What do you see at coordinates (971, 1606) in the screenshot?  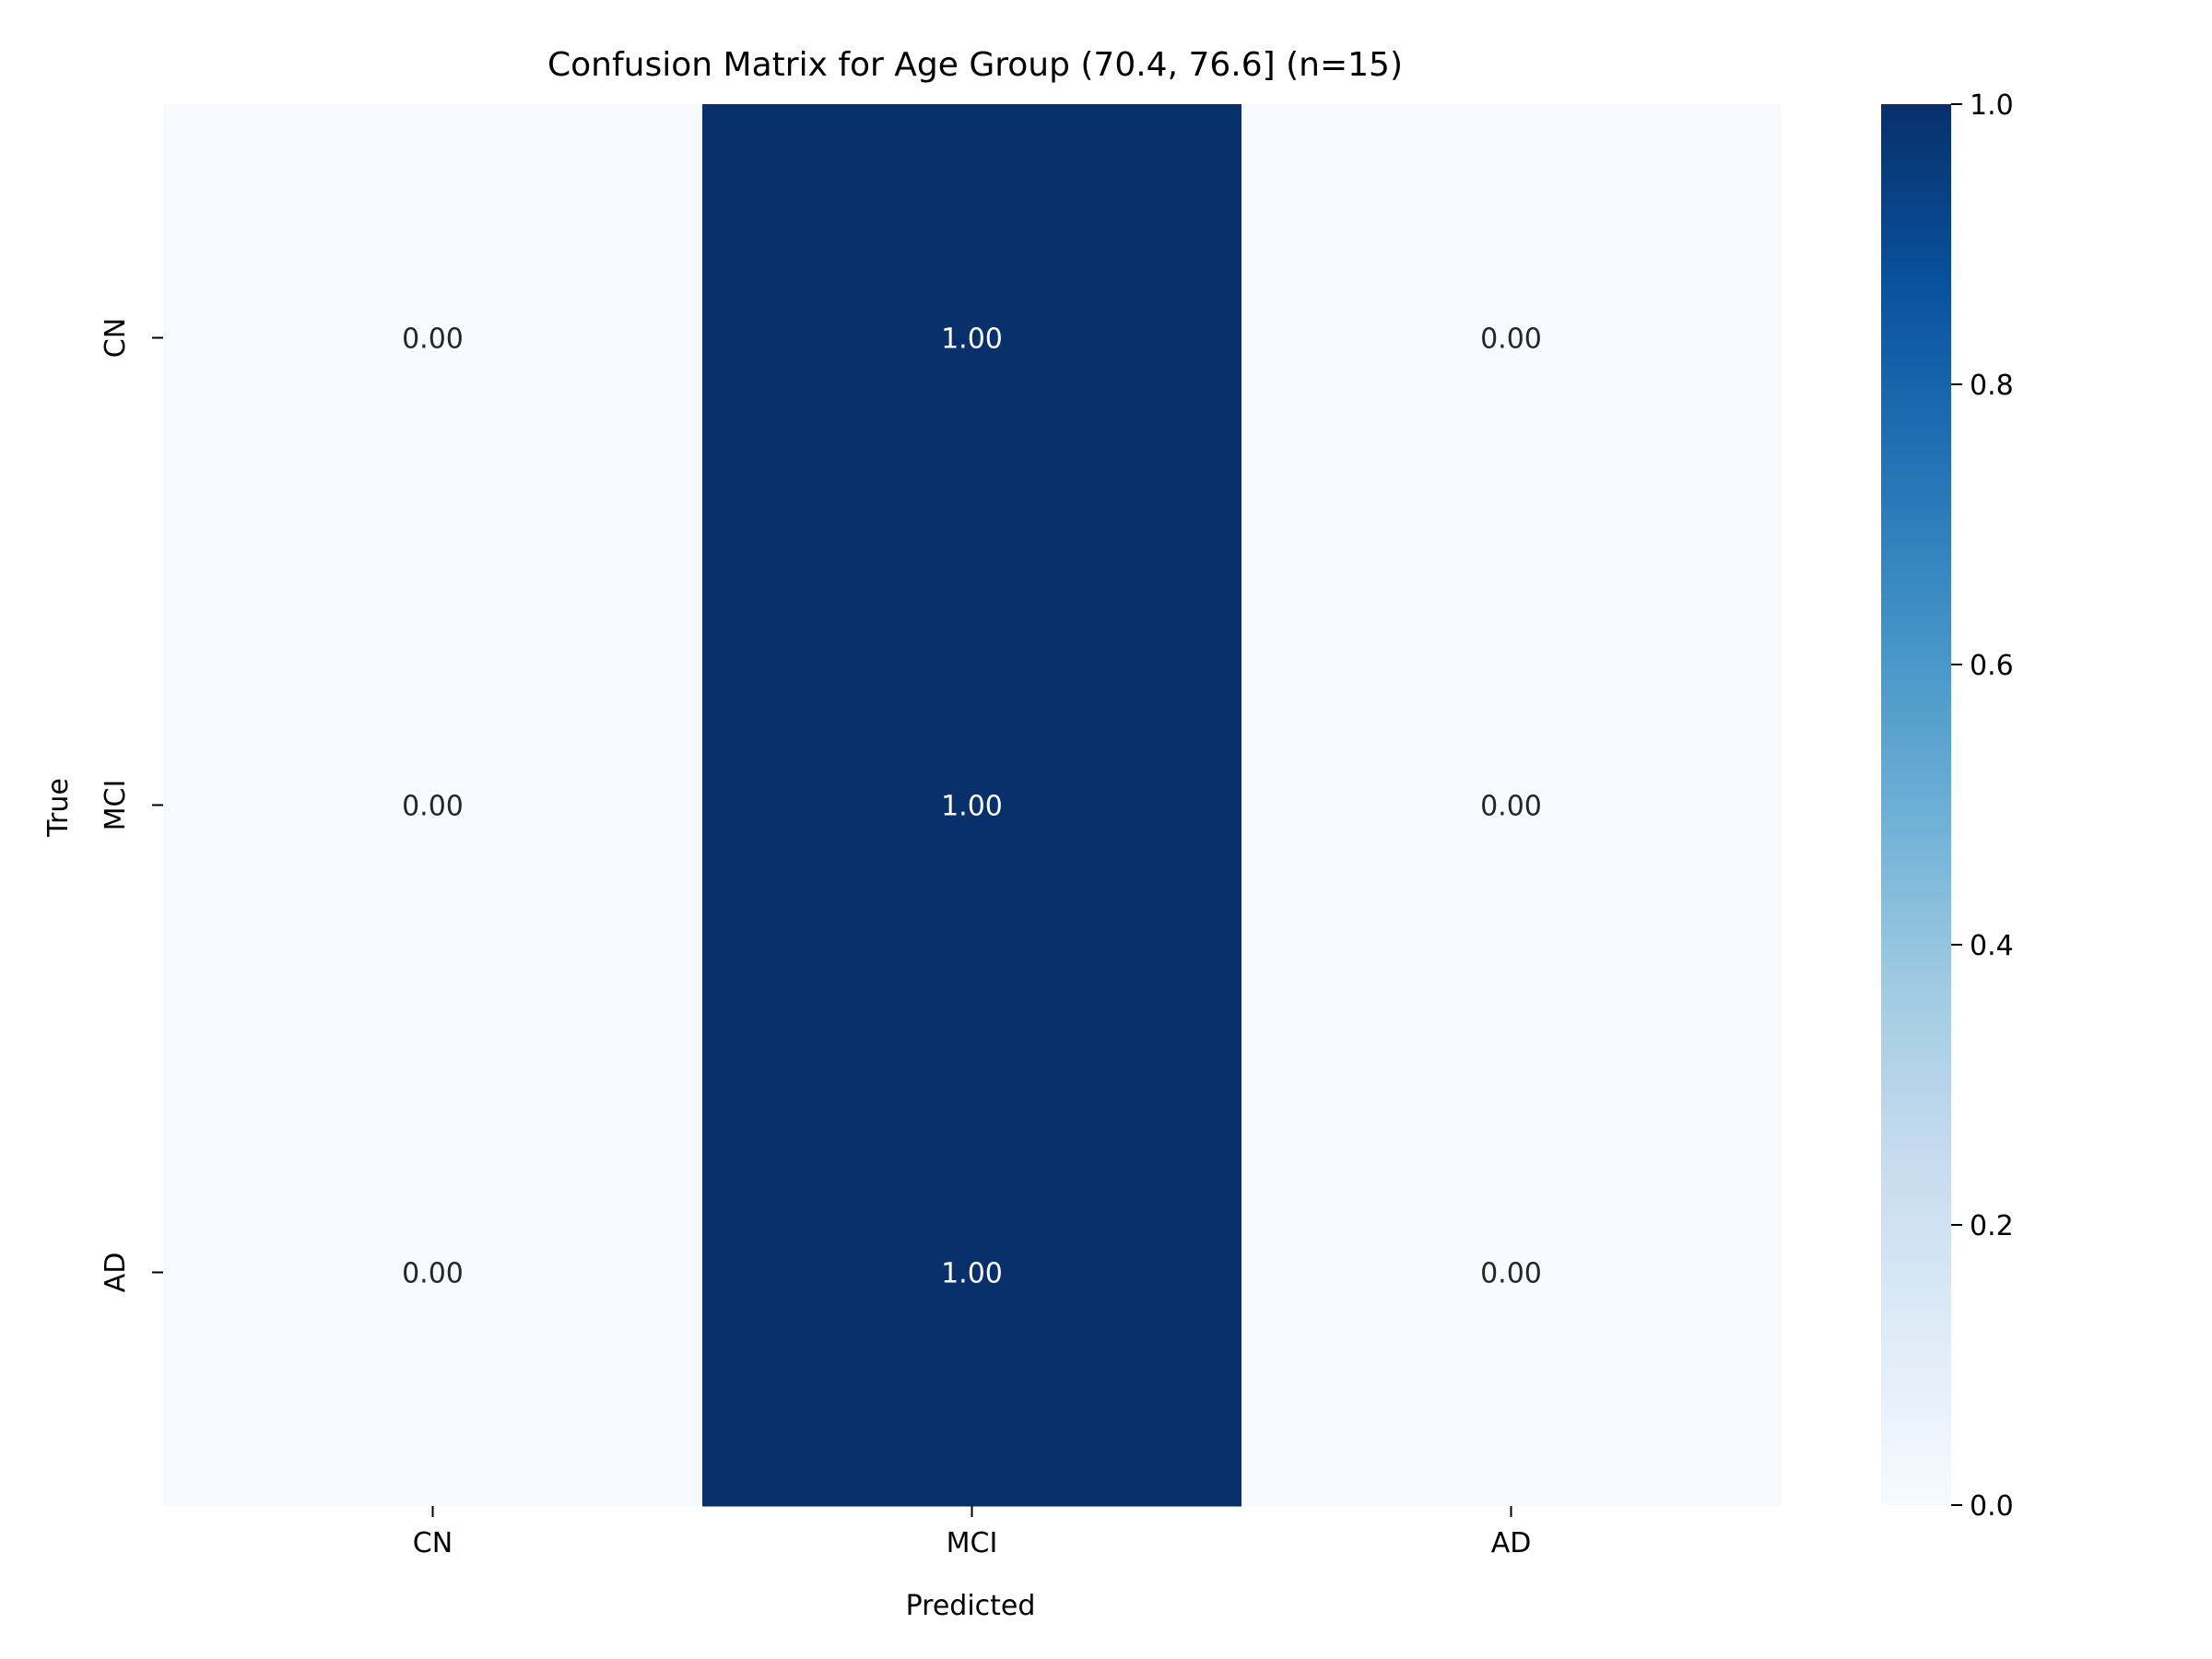 I see `x-axis-label: Predicted` at bounding box center [971, 1606].